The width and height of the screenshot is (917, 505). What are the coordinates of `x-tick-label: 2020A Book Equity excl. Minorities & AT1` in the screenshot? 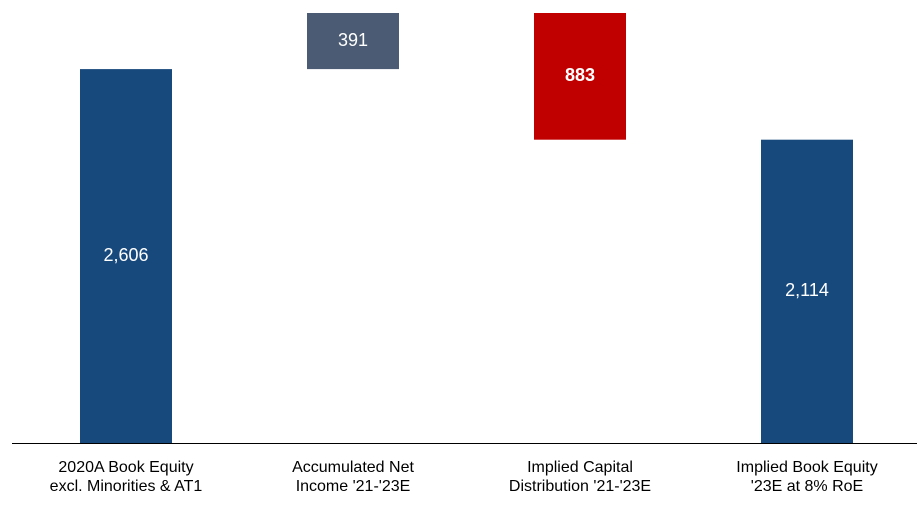 It's located at (126, 477).